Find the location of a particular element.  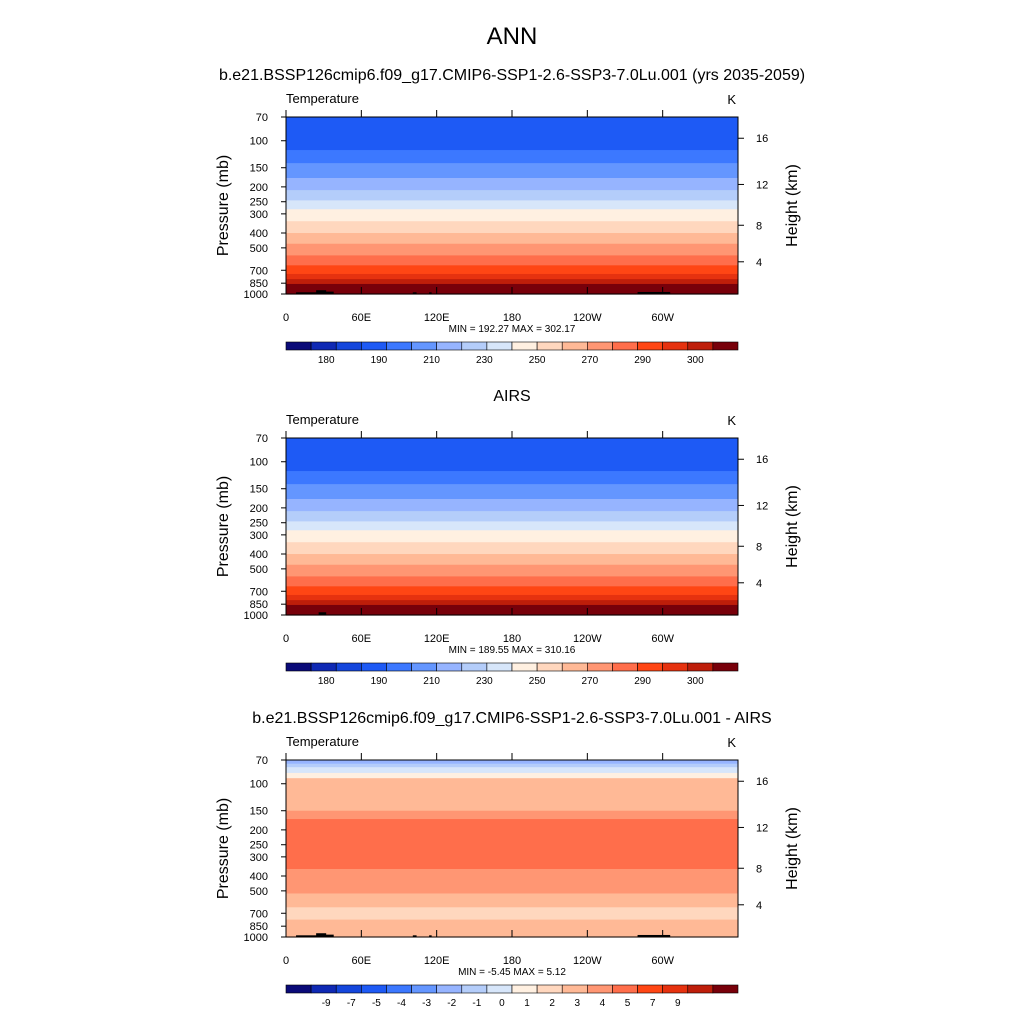

colorbar-label: -9 is located at coordinates (326, 1003).